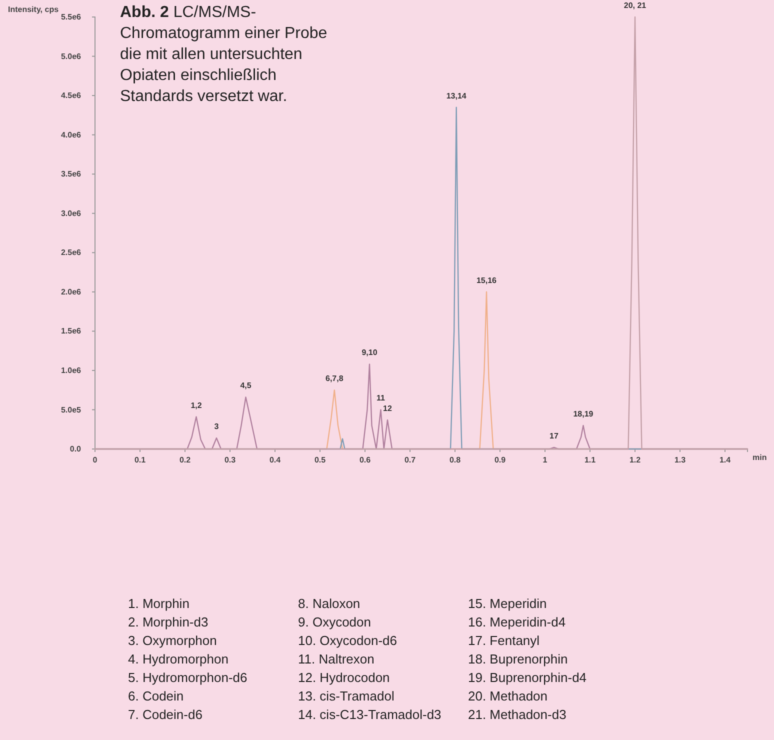  Describe the element at coordinates (504, 640) in the screenshot. I see `text: 17. Fentanyl` at that location.